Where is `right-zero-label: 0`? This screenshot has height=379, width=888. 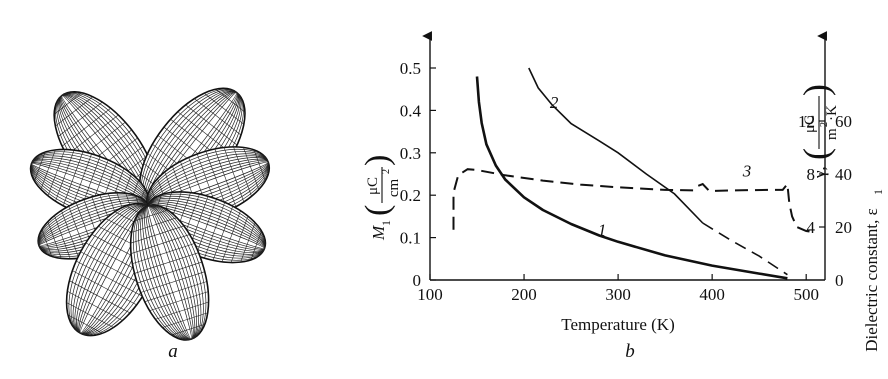
right-zero-label: 0 is located at coordinates (839, 280).